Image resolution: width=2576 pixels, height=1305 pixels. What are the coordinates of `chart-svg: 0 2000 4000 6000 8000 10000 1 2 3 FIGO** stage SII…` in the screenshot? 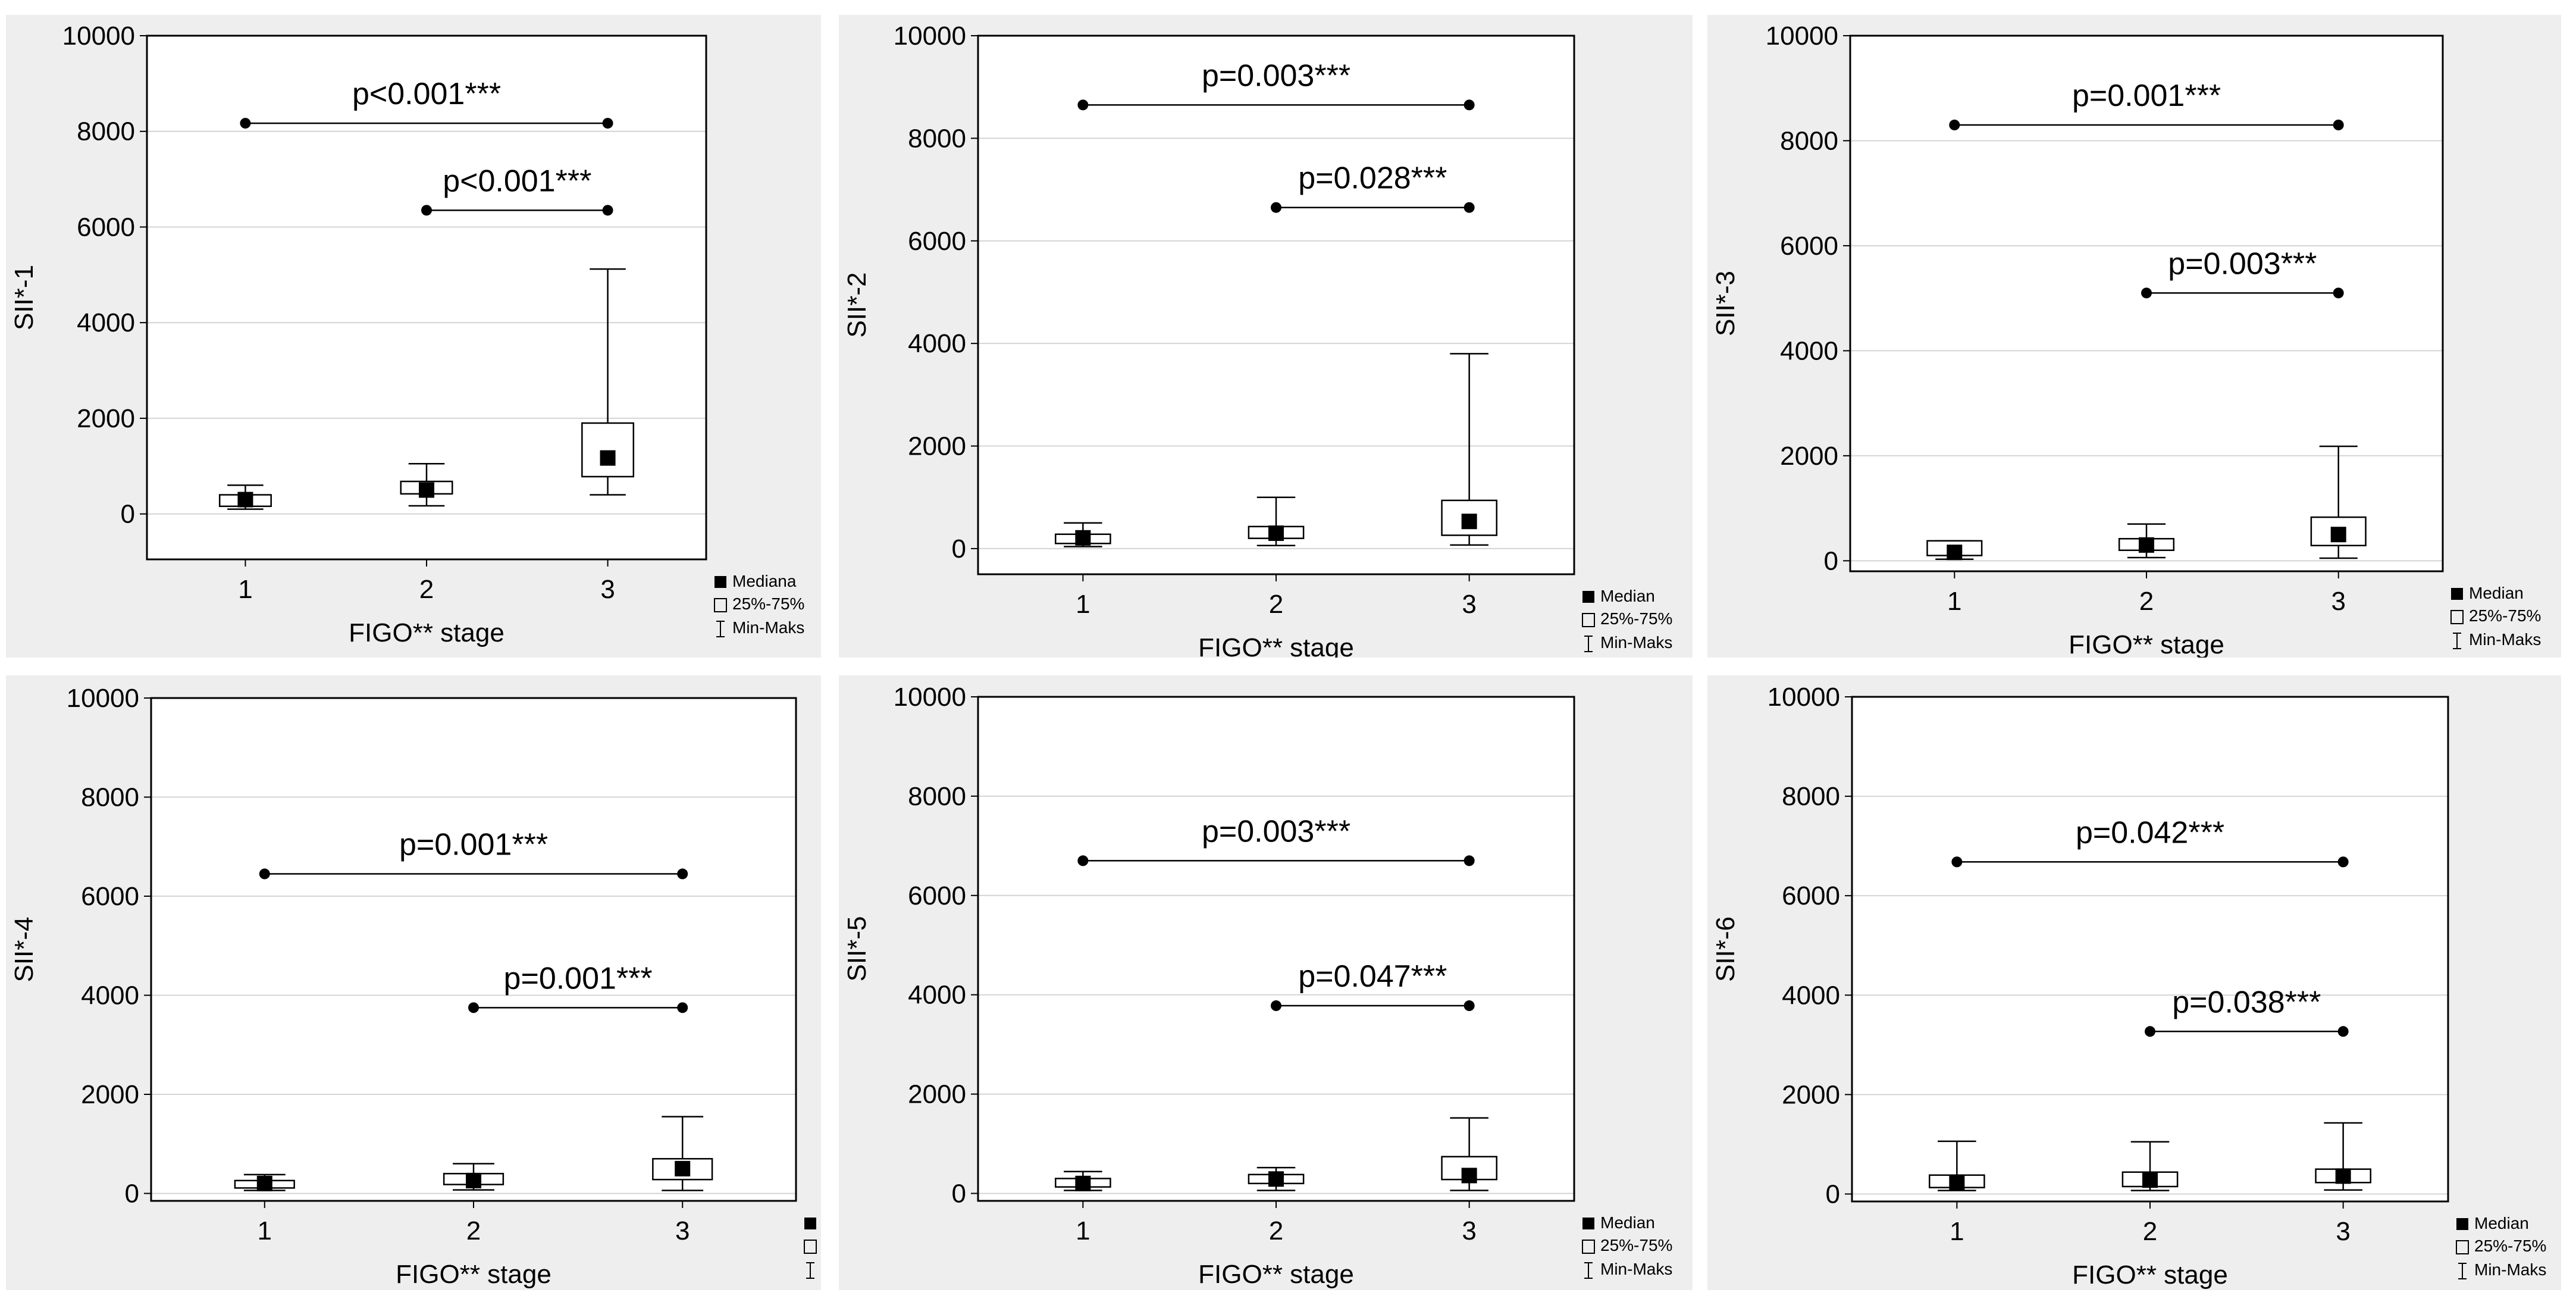 It's located at (414, 987).